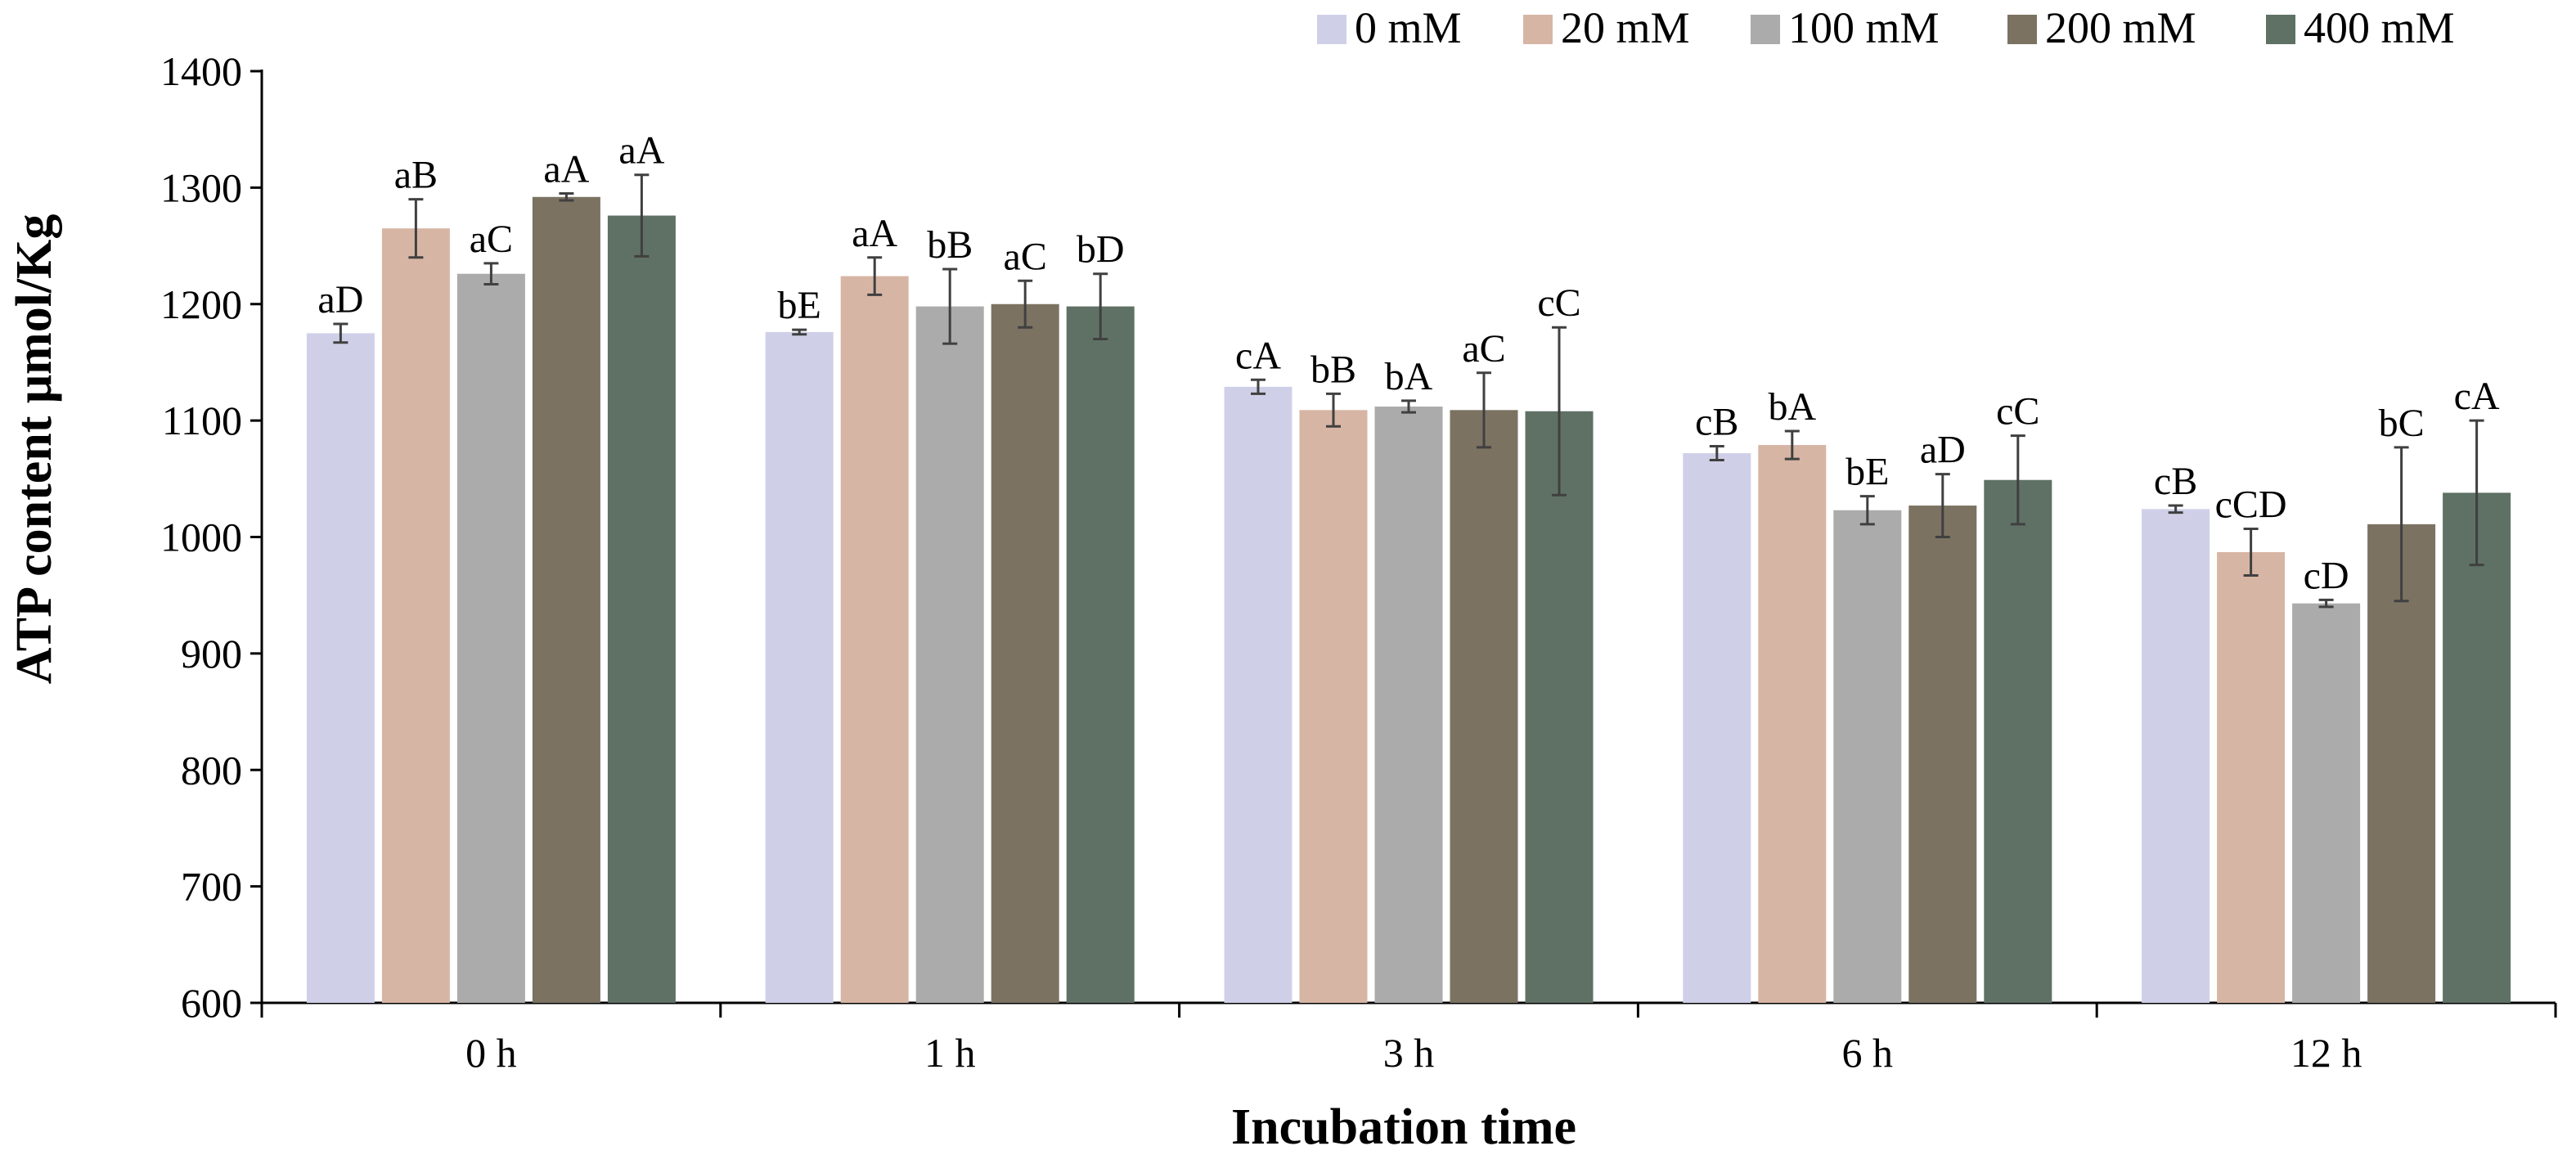 This screenshot has height=1173, width=2576. Describe the element at coordinates (201, 537) in the screenshot. I see `y-tick-label: 1000` at that location.